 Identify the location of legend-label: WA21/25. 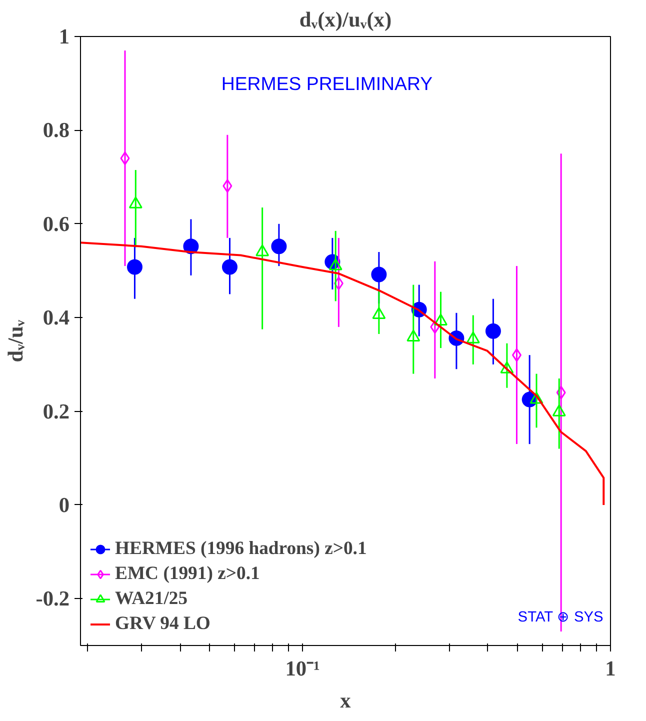
(151, 599).